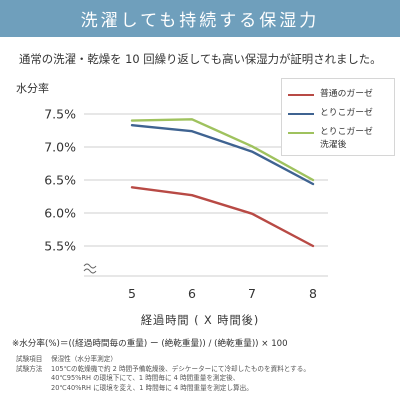  Describe the element at coordinates (200, 21) in the screenshot. I see `banner-title: 洗濯しても持続する保湿力` at that location.